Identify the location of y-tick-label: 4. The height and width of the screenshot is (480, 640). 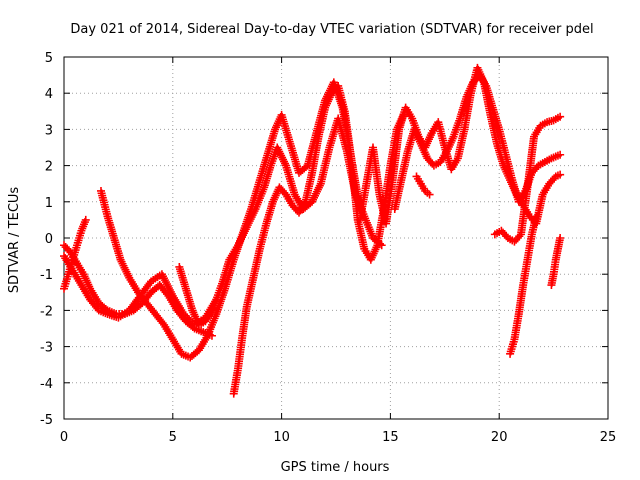
(49, 94).